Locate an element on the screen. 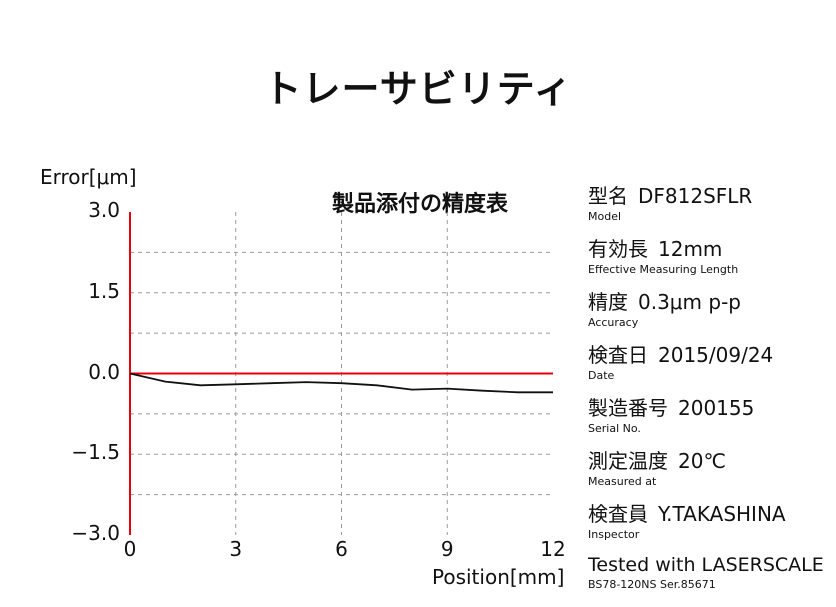 The width and height of the screenshot is (836, 607). spec-value: 2015/09/24 is located at coordinates (716, 355).